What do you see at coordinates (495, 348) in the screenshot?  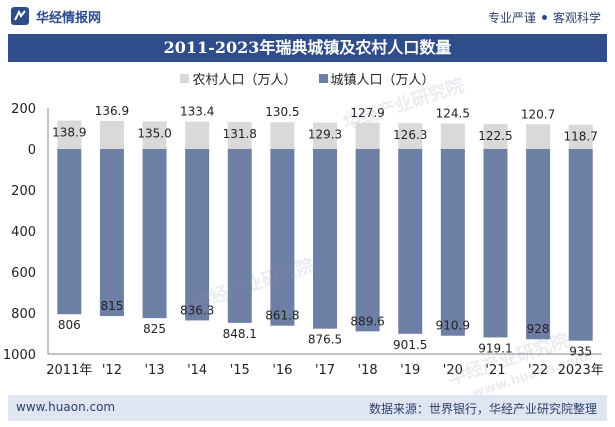 I see `data-label-urban: 919.1` at bounding box center [495, 348].